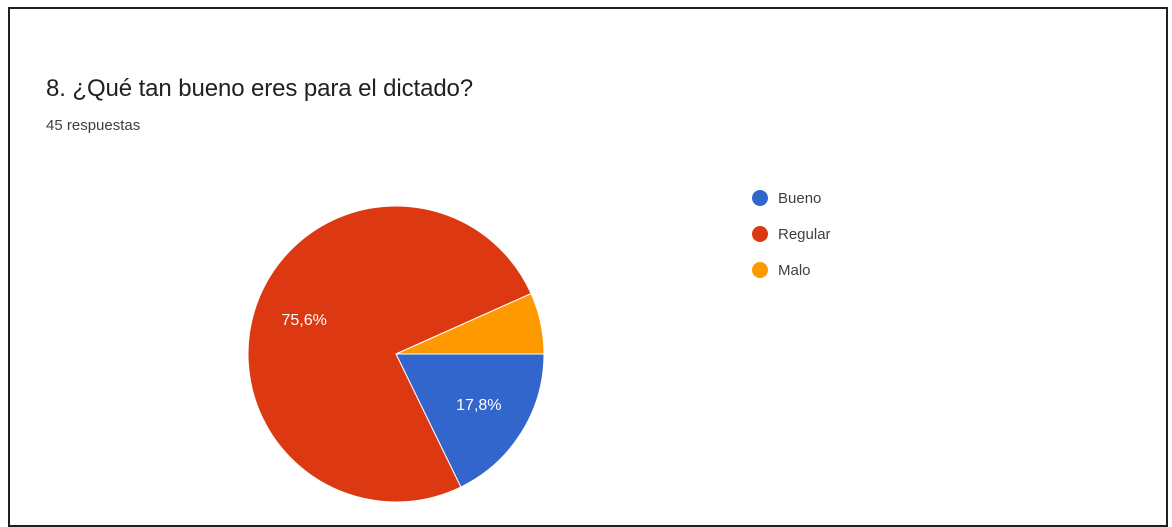 This screenshot has width=1172, height=527. I want to click on pie-slice-bueno, so click(470, 420).